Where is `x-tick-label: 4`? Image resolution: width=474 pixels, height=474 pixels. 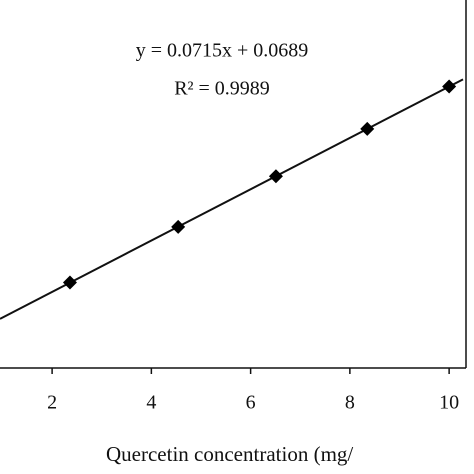 x-tick-label: 4 is located at coordinates (151, 403).